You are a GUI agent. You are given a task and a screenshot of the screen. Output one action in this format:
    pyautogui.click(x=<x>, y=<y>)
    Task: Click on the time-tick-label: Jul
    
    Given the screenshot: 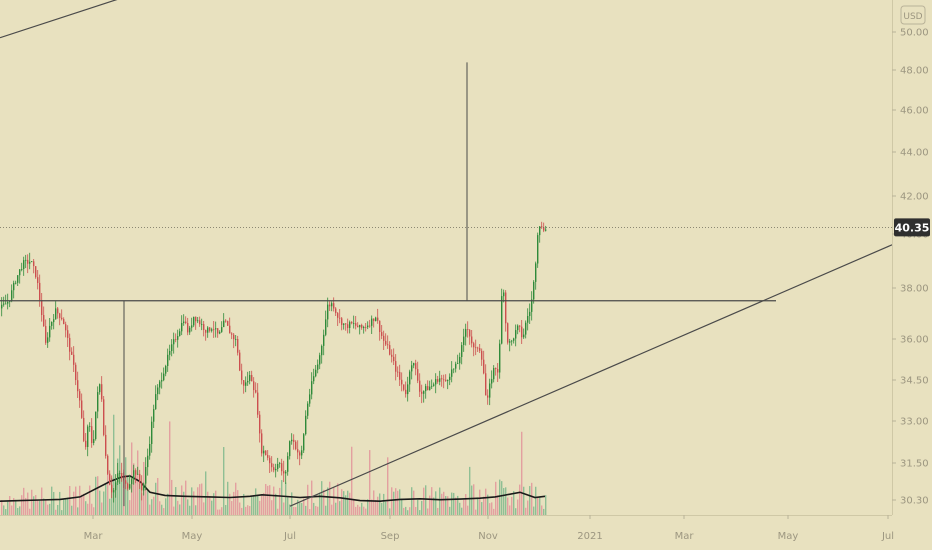 What is the action you would take?
    pyautogui.click(x=289, y=536)
    